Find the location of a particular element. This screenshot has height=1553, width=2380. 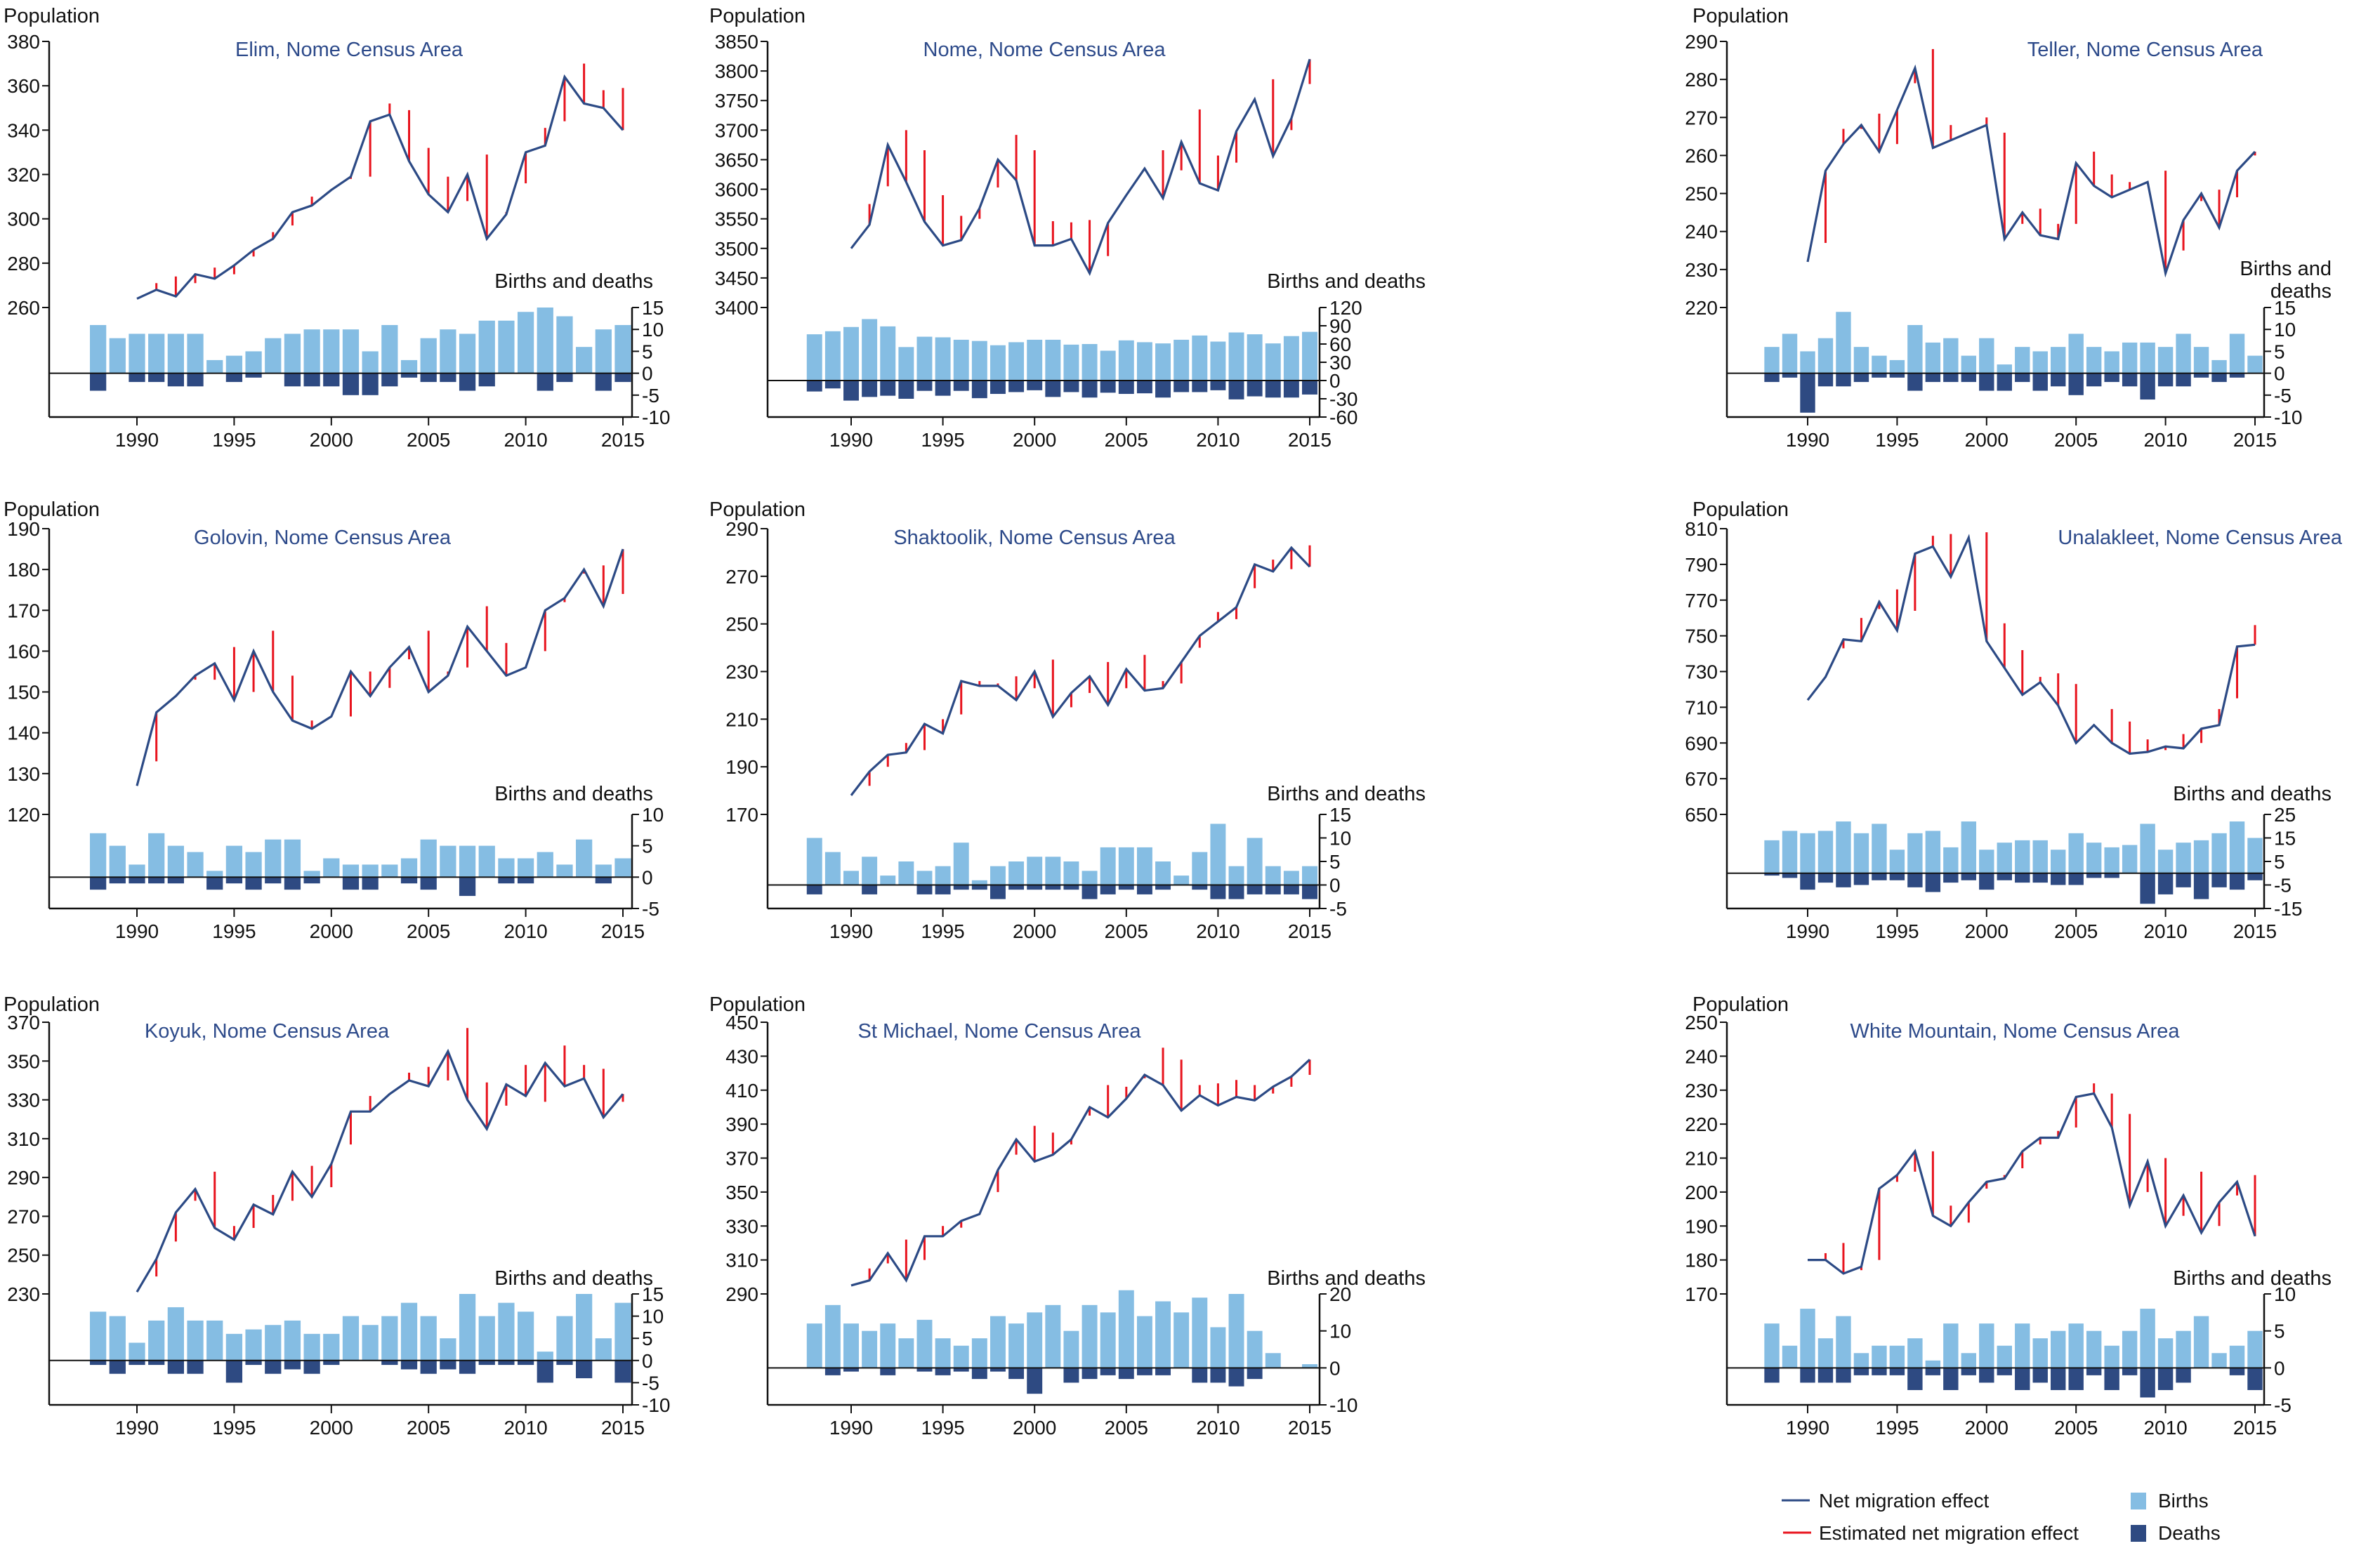

population-tick-label: 280 is located at coordinates (23, 264).